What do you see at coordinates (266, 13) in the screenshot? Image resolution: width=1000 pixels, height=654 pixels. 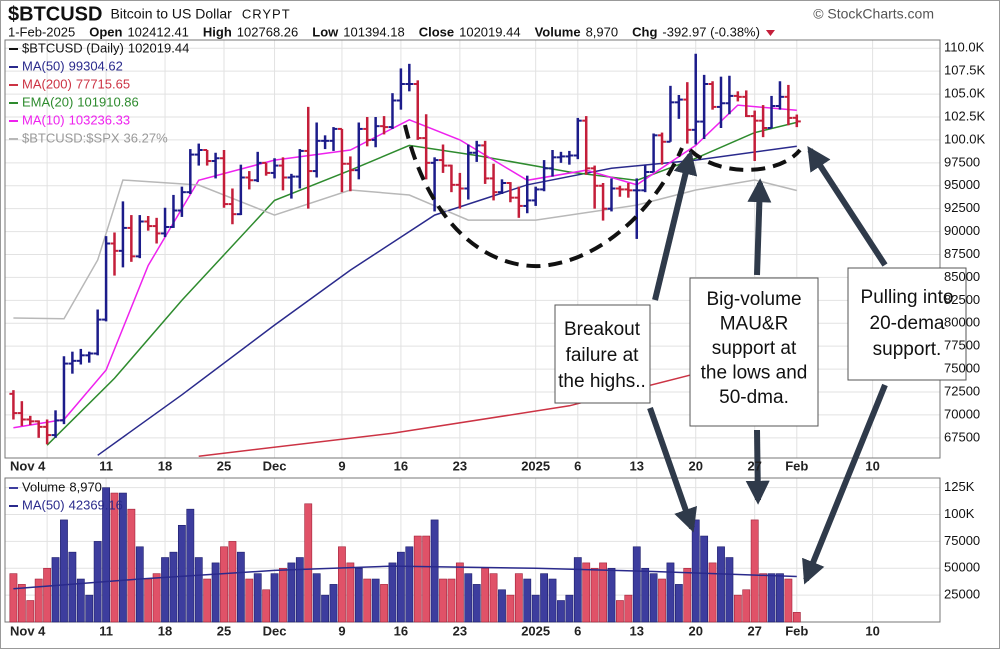 I see `header-text: CRYPT` at bounding box center [266, 13].